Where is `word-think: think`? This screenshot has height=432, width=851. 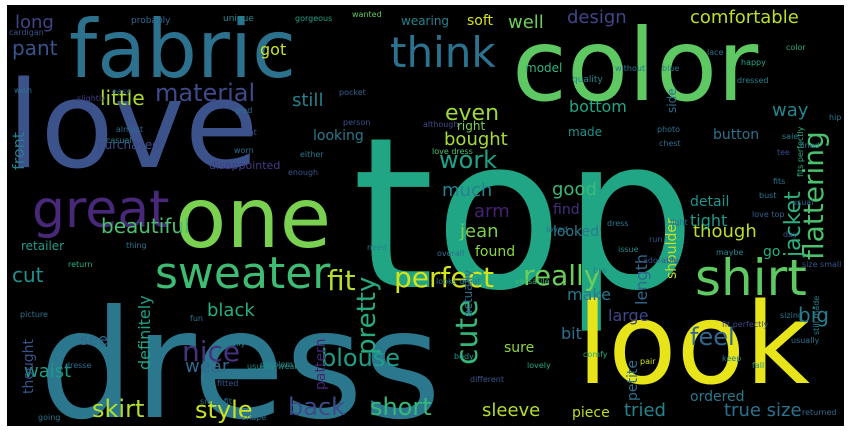
word-think: think is located at coordinates (443, 52).